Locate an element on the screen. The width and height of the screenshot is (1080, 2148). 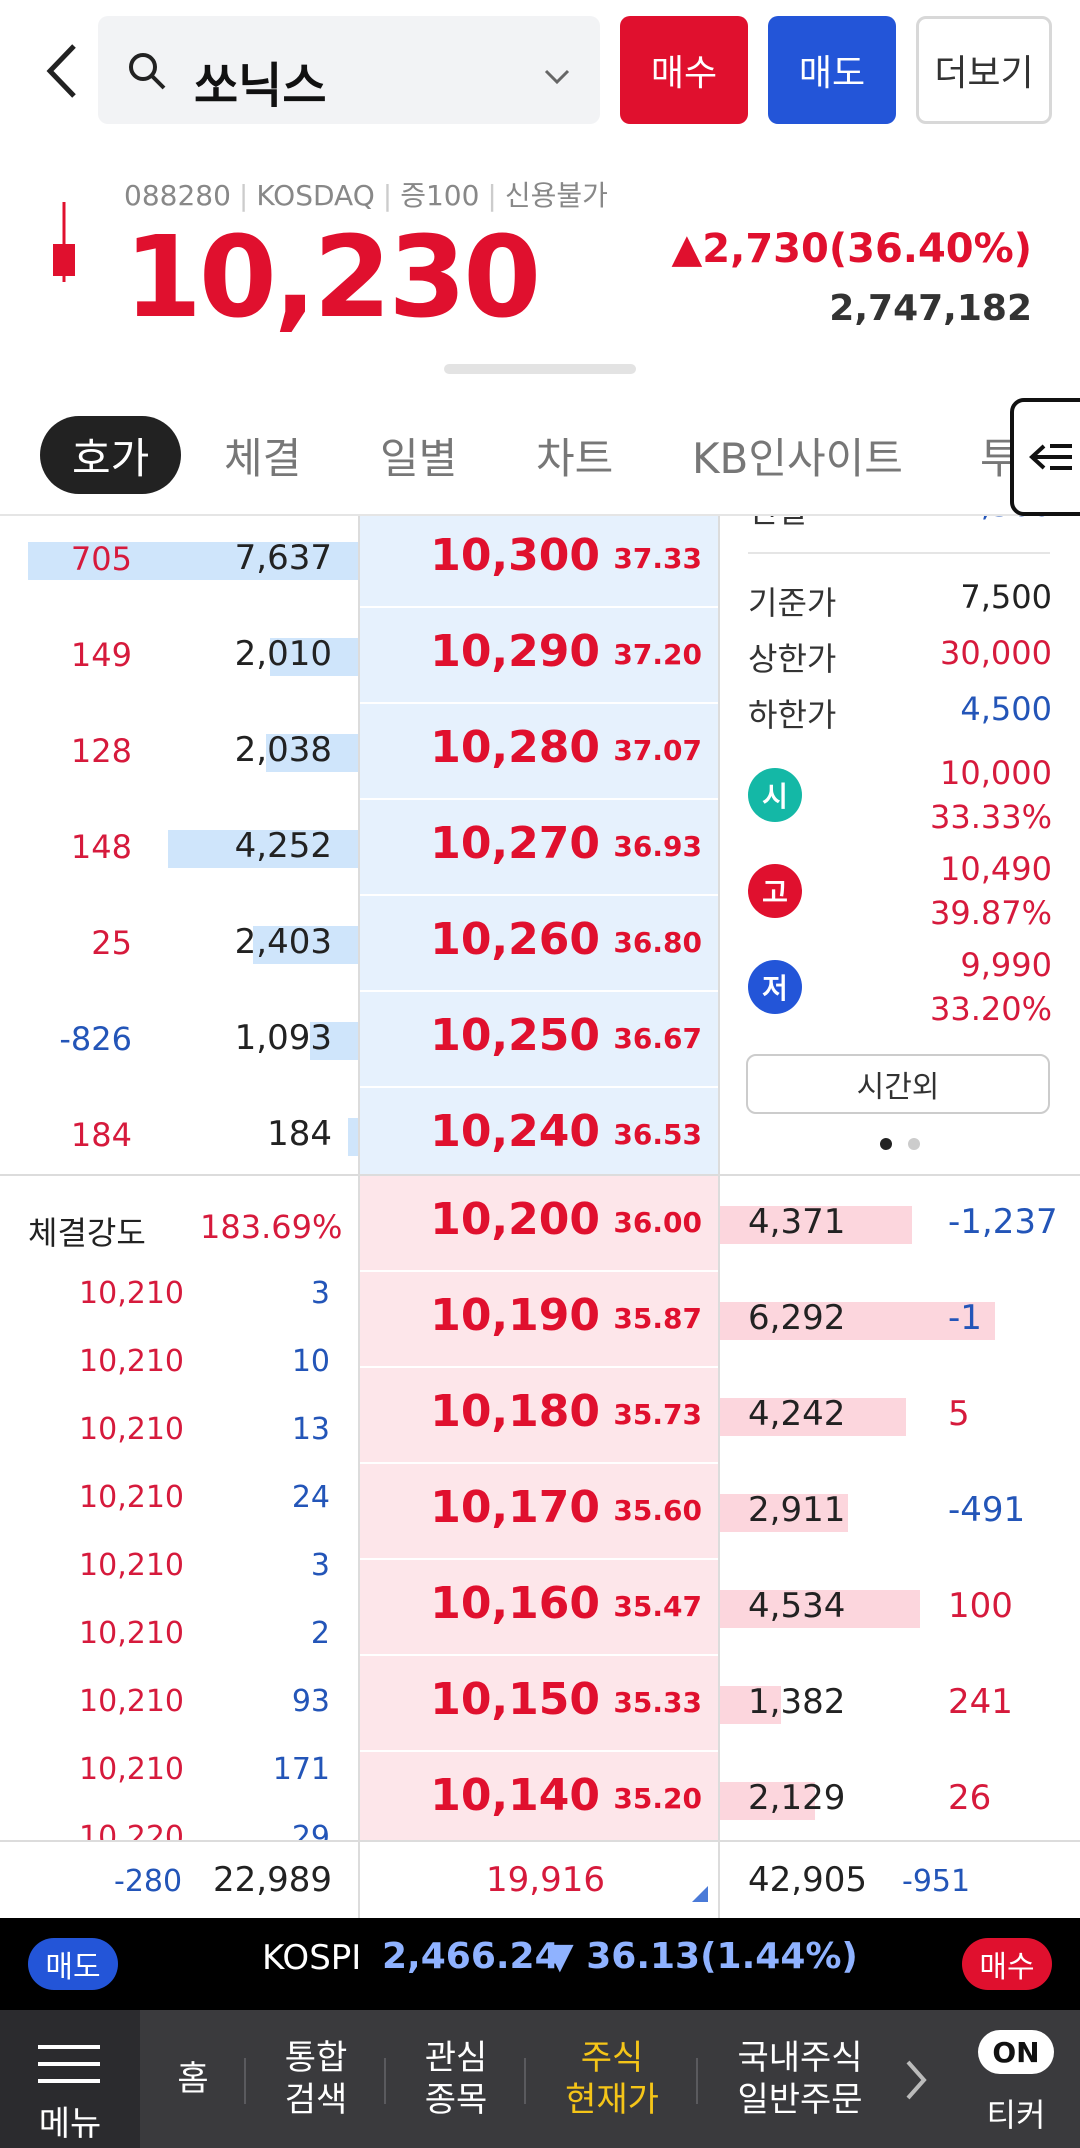
bid-price-cell: 10,190 35.87 is located at coordinates (539, 1320).